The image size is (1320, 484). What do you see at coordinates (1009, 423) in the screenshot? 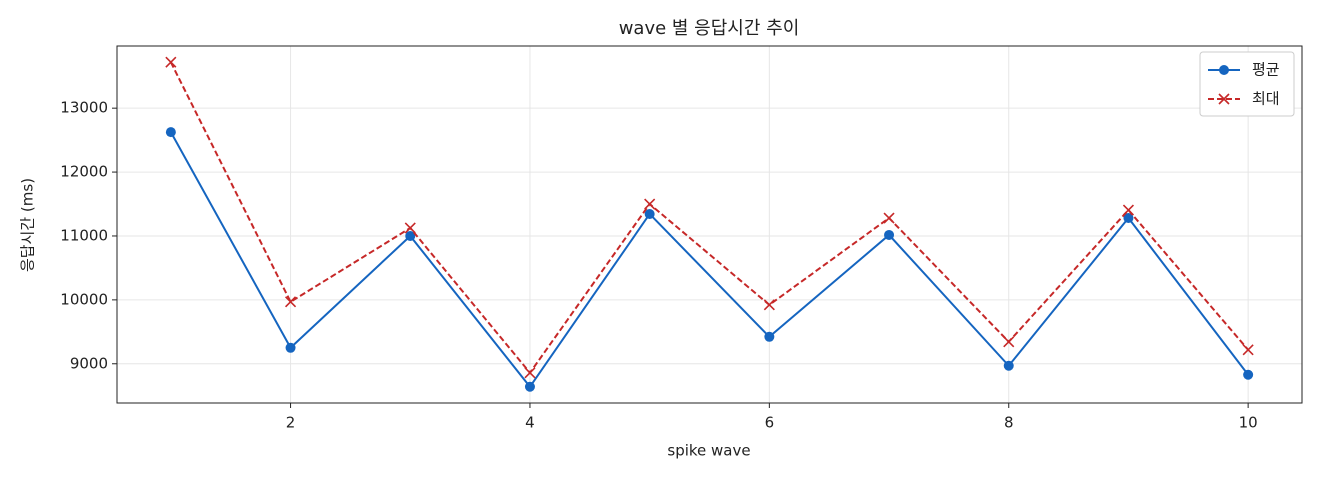
I see `x-tick-label: 8` at bounding box center [1009, 423].